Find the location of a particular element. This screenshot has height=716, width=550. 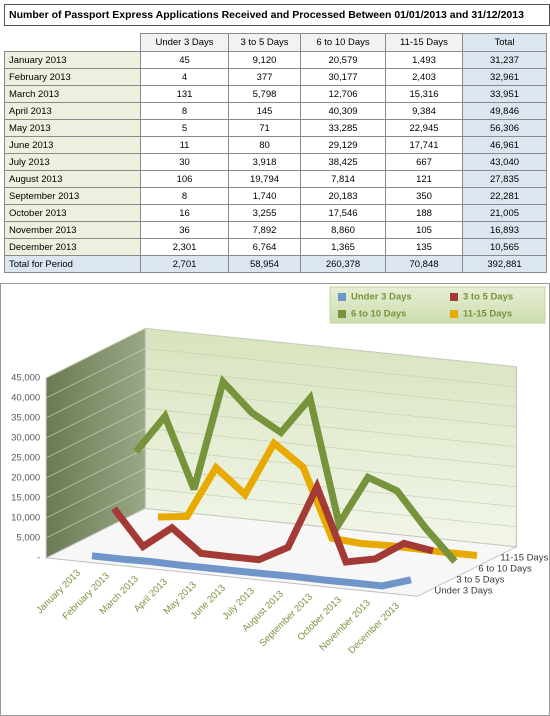

cell: 377 is located at coordinates (264, 77).